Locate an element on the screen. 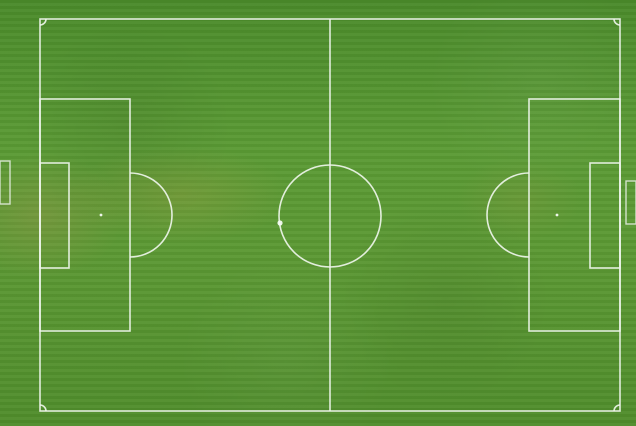 This screenshot has width=636, height=426. corner-arc-top-left is located at coordinates (43, 22).